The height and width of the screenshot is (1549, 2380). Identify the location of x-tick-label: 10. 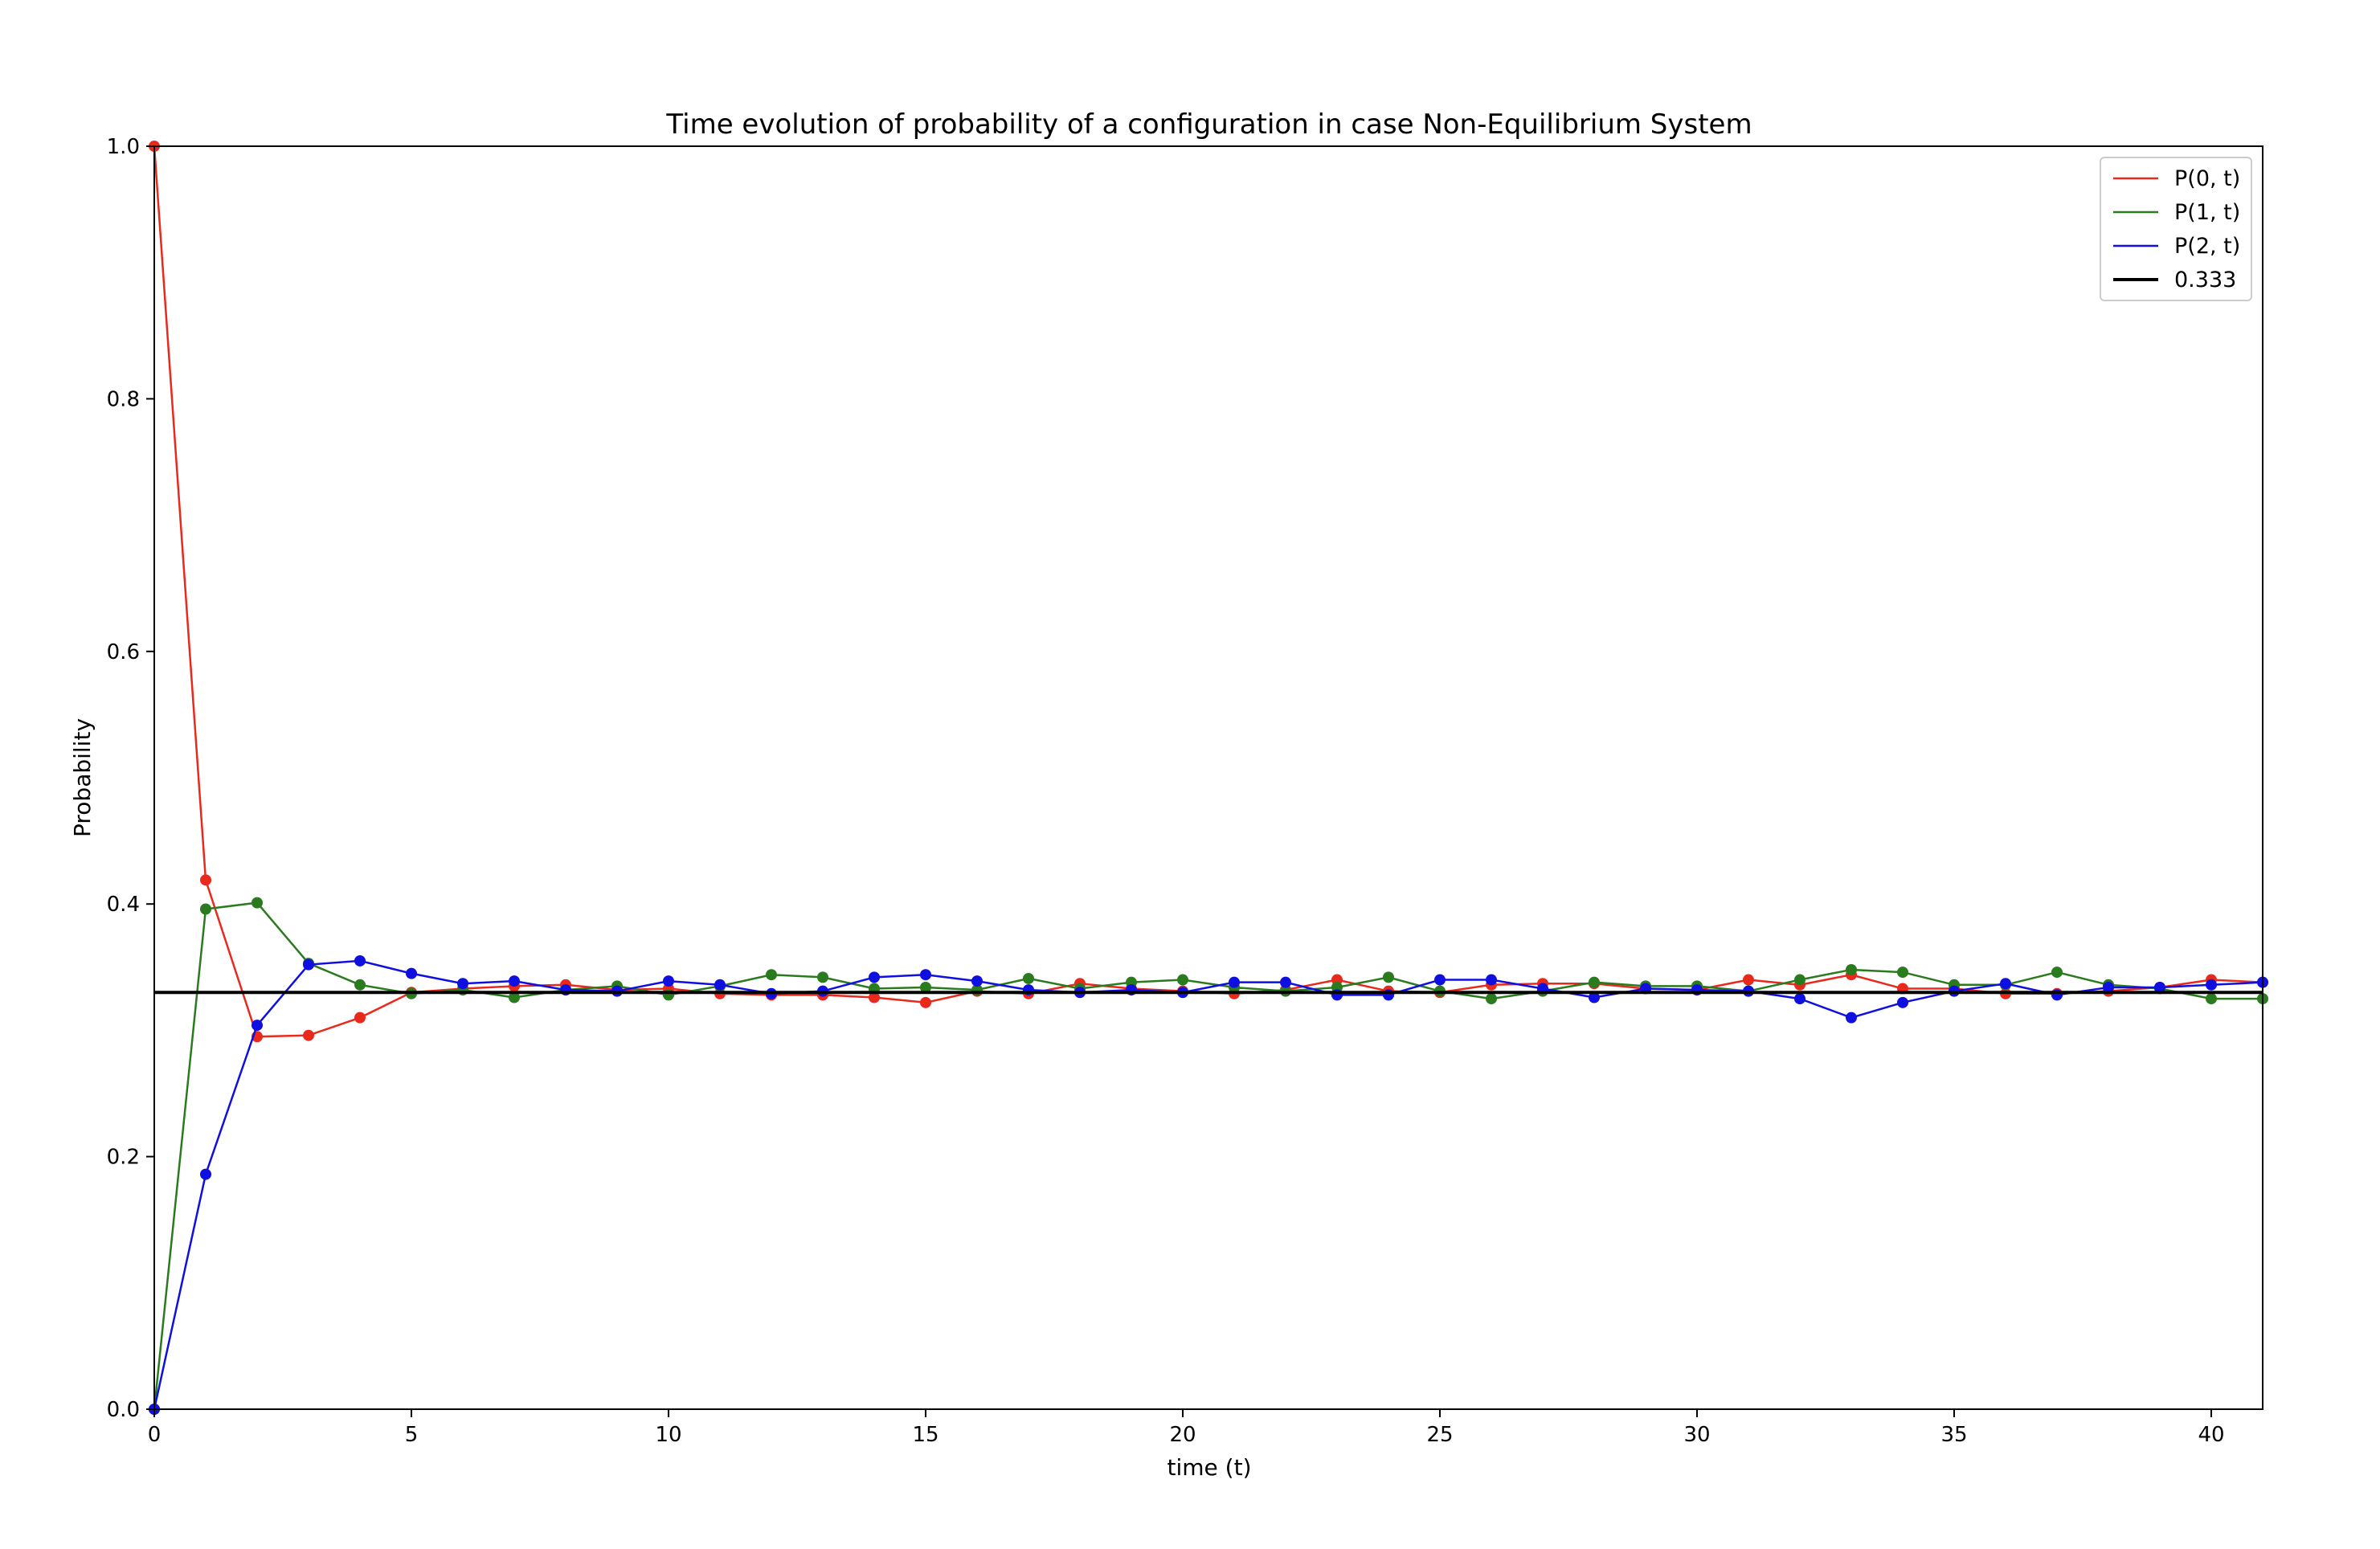
(668, 1435).